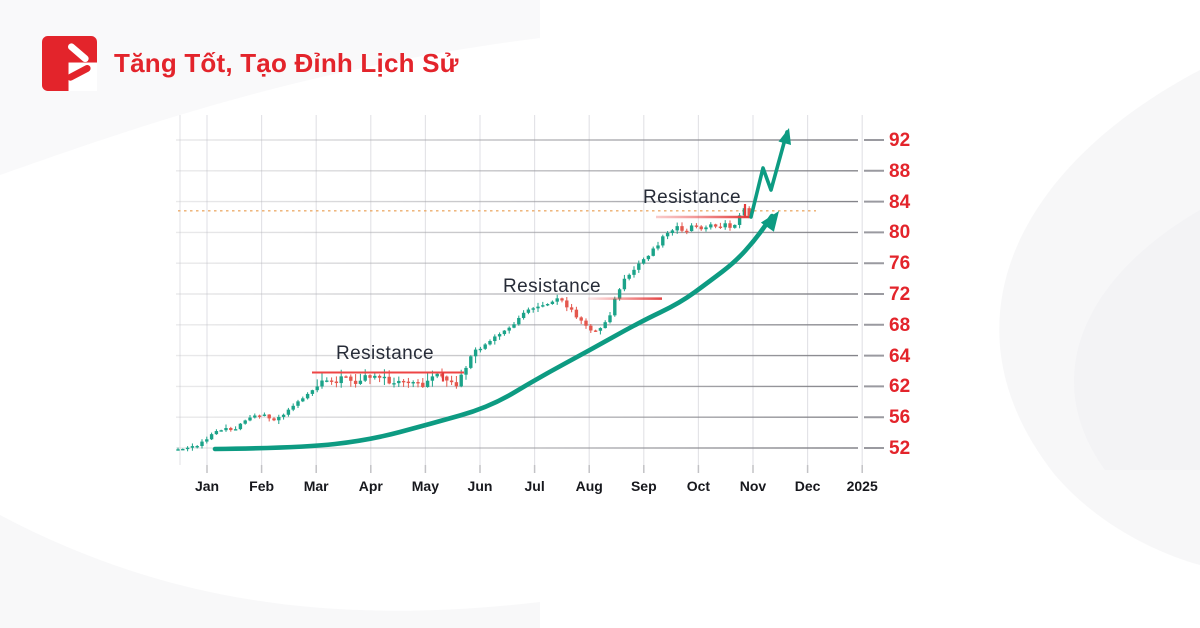 The width and height of the screenshot is (1200, 628). I want to click on x-axis-label: Sep, so click(643, 486).